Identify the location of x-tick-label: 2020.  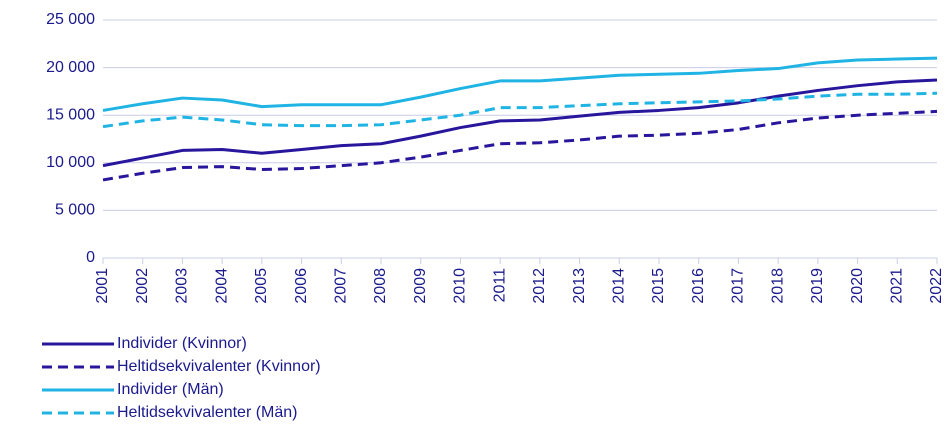
(857, 286).